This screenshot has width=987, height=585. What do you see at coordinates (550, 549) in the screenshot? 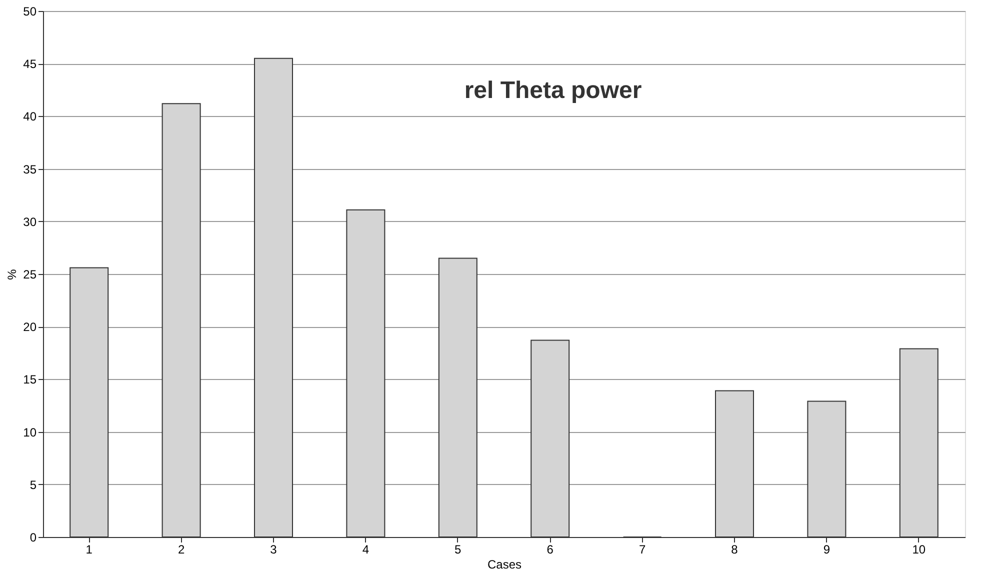
I see `x-tick-label: 6` at bounding box center [550, 549].